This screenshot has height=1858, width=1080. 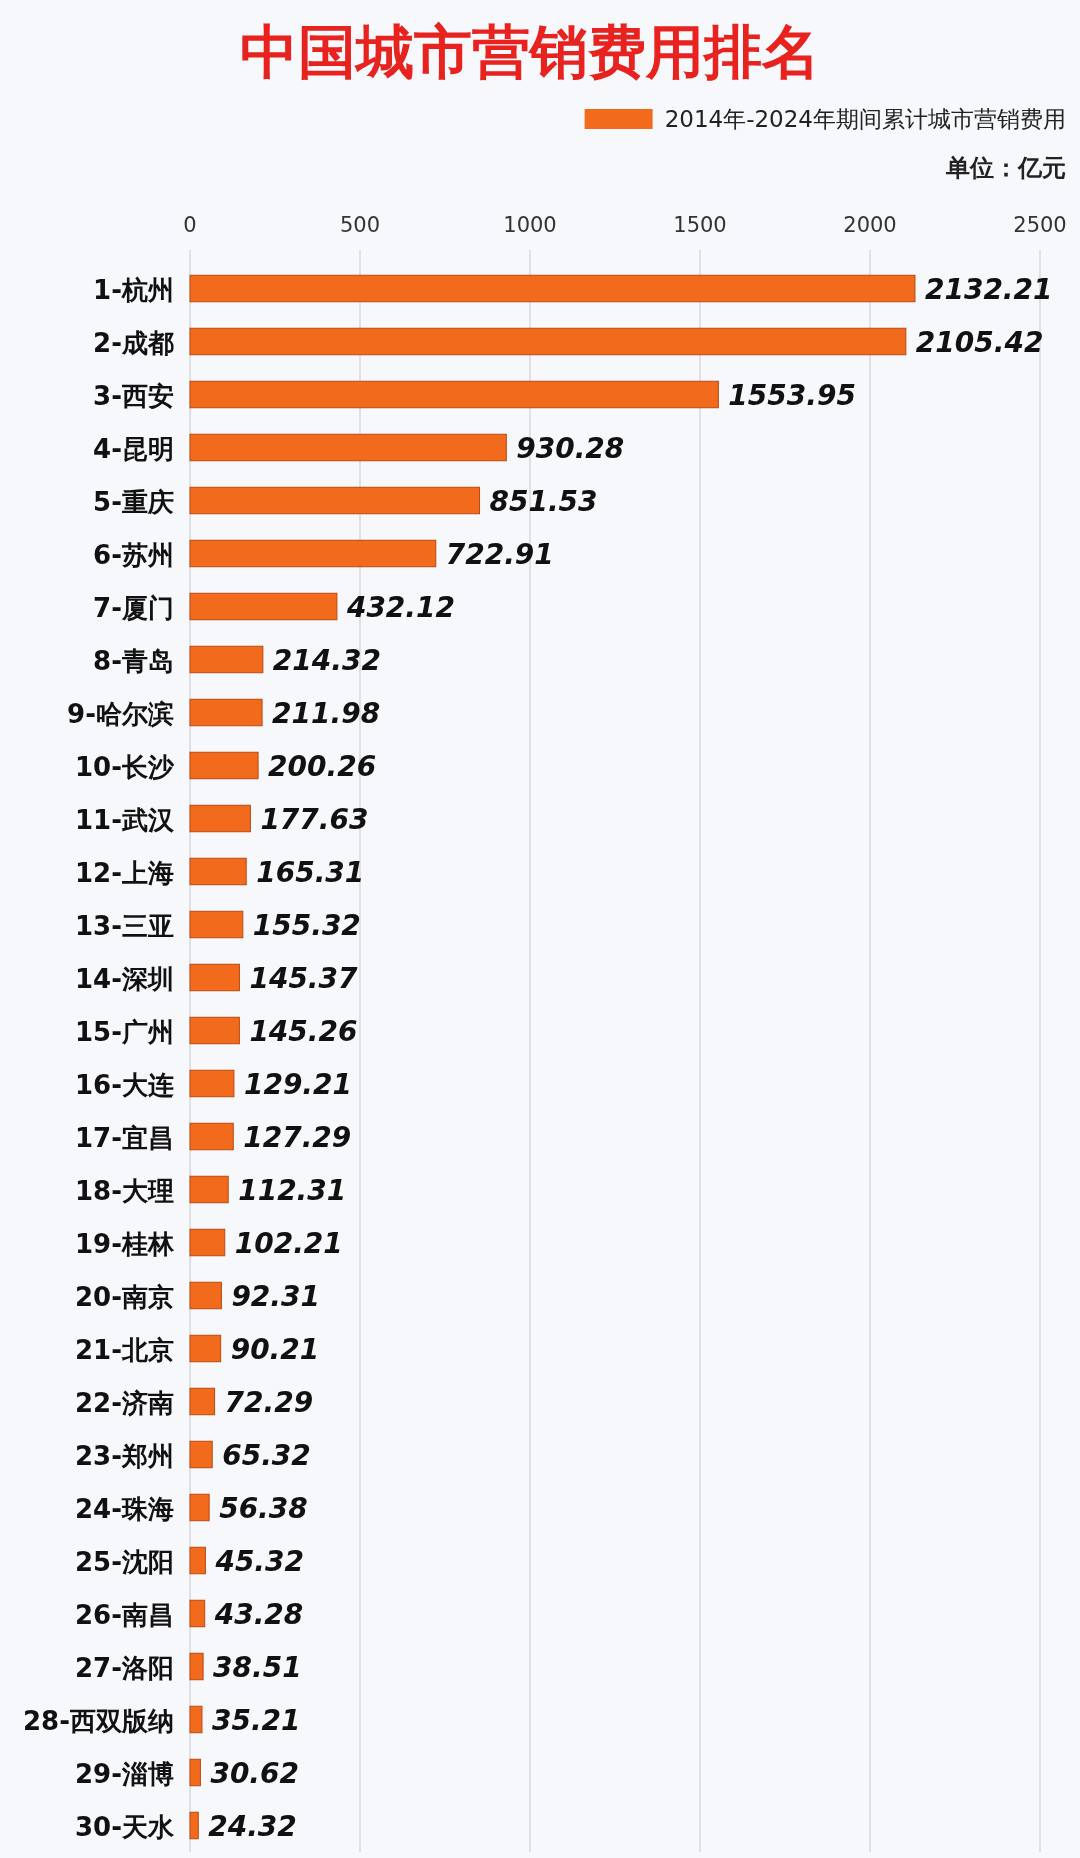 I want to click on data-label: 211.98, so click(x=326, y=713).